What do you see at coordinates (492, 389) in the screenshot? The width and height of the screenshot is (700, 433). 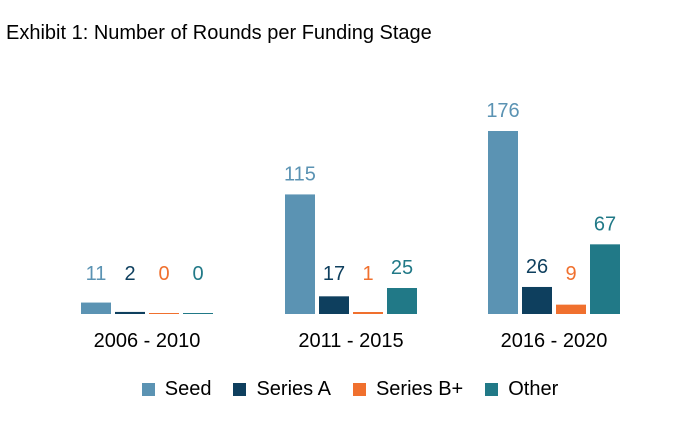 I see `legend-swatch-other` at bounding box center [492, 389].